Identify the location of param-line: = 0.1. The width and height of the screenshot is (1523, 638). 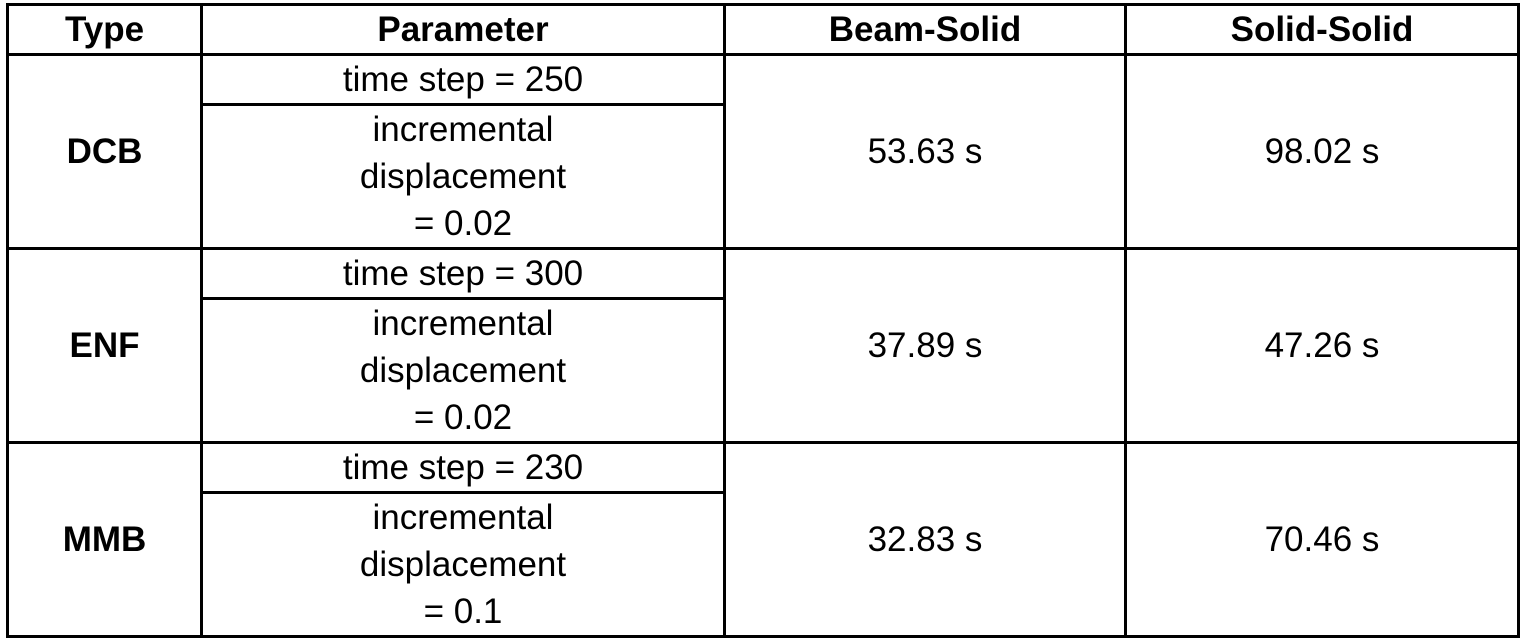
(463, 611).